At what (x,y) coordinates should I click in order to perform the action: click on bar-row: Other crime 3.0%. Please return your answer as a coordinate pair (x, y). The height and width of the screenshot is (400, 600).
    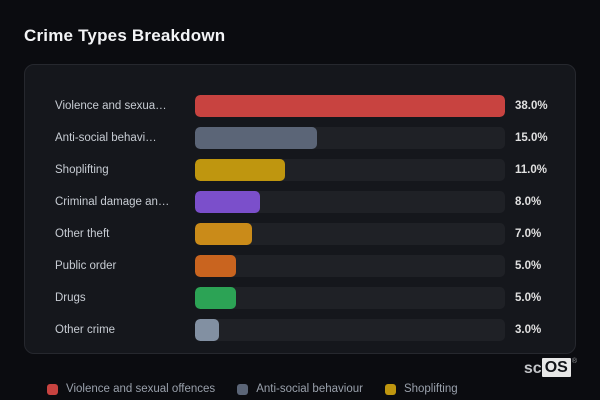
    Looking at the image, I should click on (300, 330).